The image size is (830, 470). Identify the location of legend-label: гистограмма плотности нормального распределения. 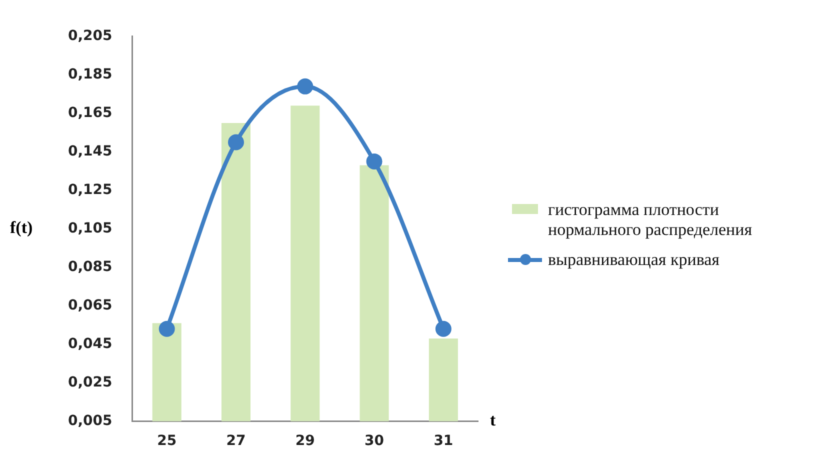
(651, 220).